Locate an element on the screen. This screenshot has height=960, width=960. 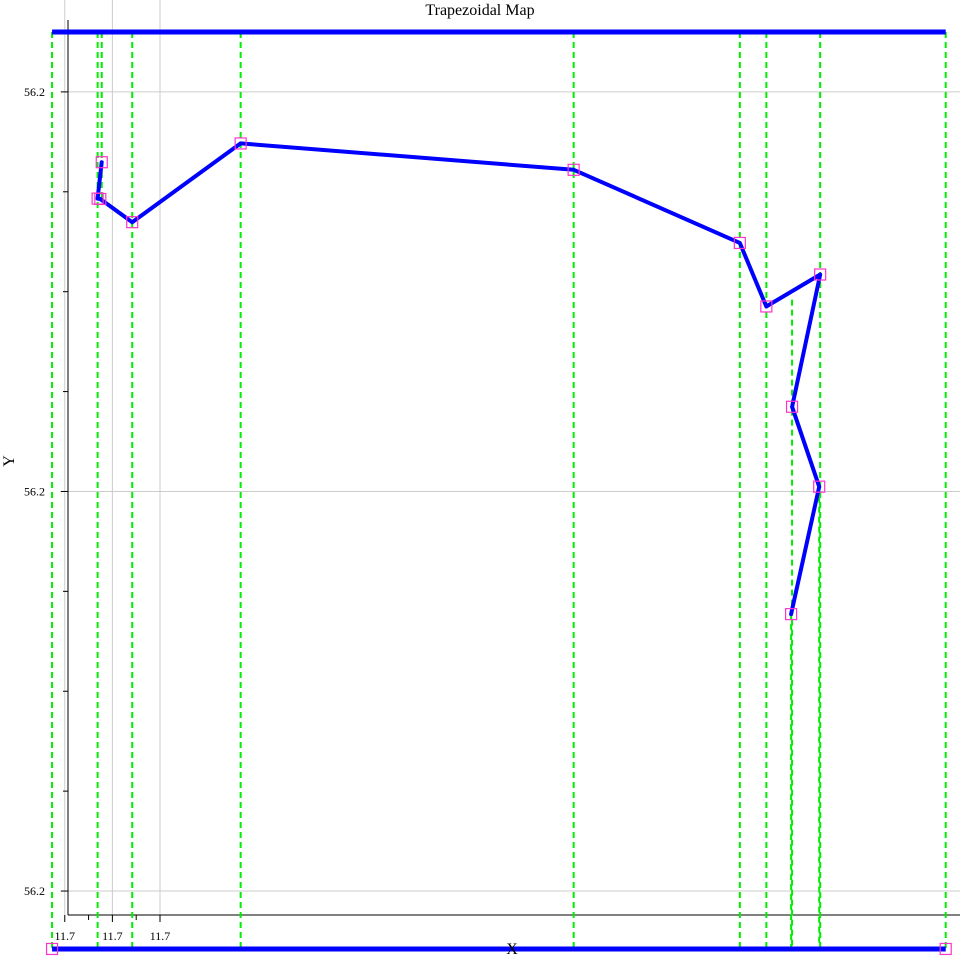
tick-labels: 11.7 11.7 11.7 56.2 56.2 56.2 is located at coordinates (97, 514).